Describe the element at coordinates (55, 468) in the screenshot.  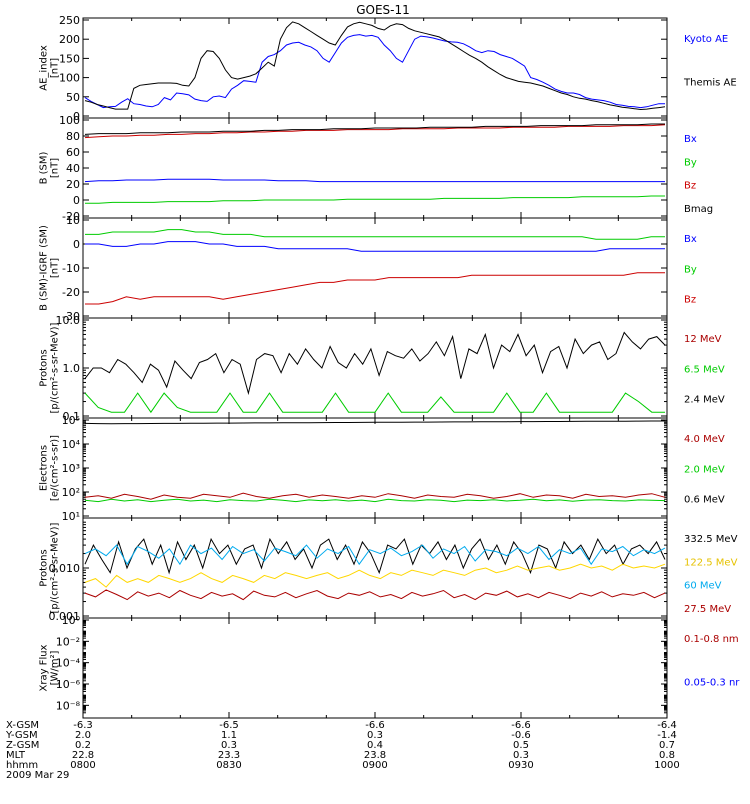
I see `y-axis-label: [e/(cm²-s-sr)]` at that location.